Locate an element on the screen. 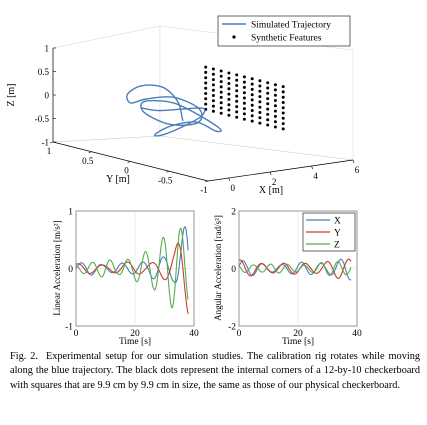 This screenshot has width=427, height=425. z-tick-label: 1 is located at coordinates (47, 49).